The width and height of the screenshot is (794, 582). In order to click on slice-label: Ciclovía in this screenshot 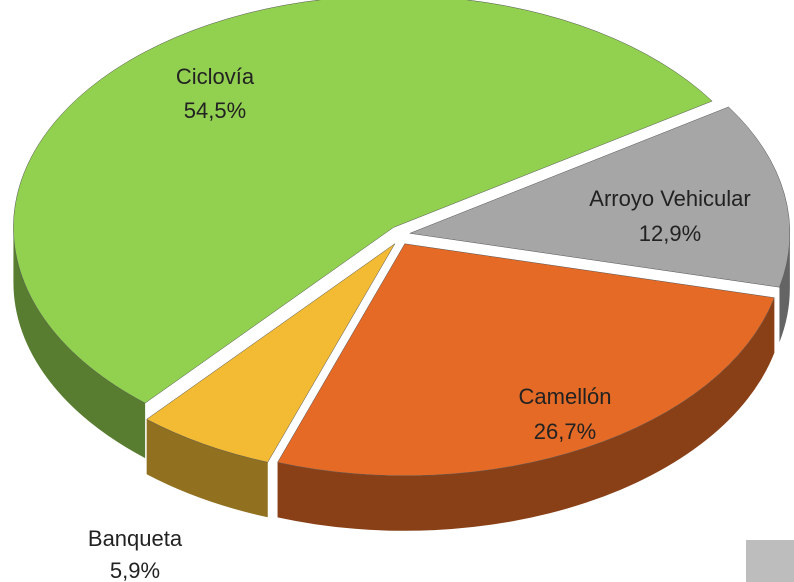, I will do `click(215, 76)`.